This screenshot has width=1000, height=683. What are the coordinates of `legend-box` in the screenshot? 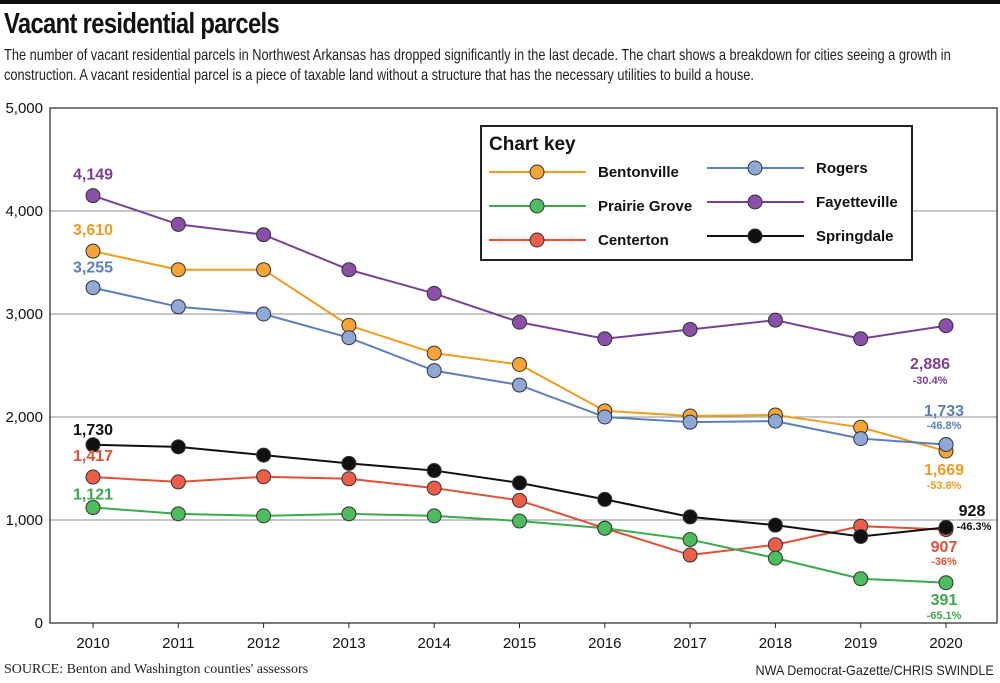 It's located at (696, 193).